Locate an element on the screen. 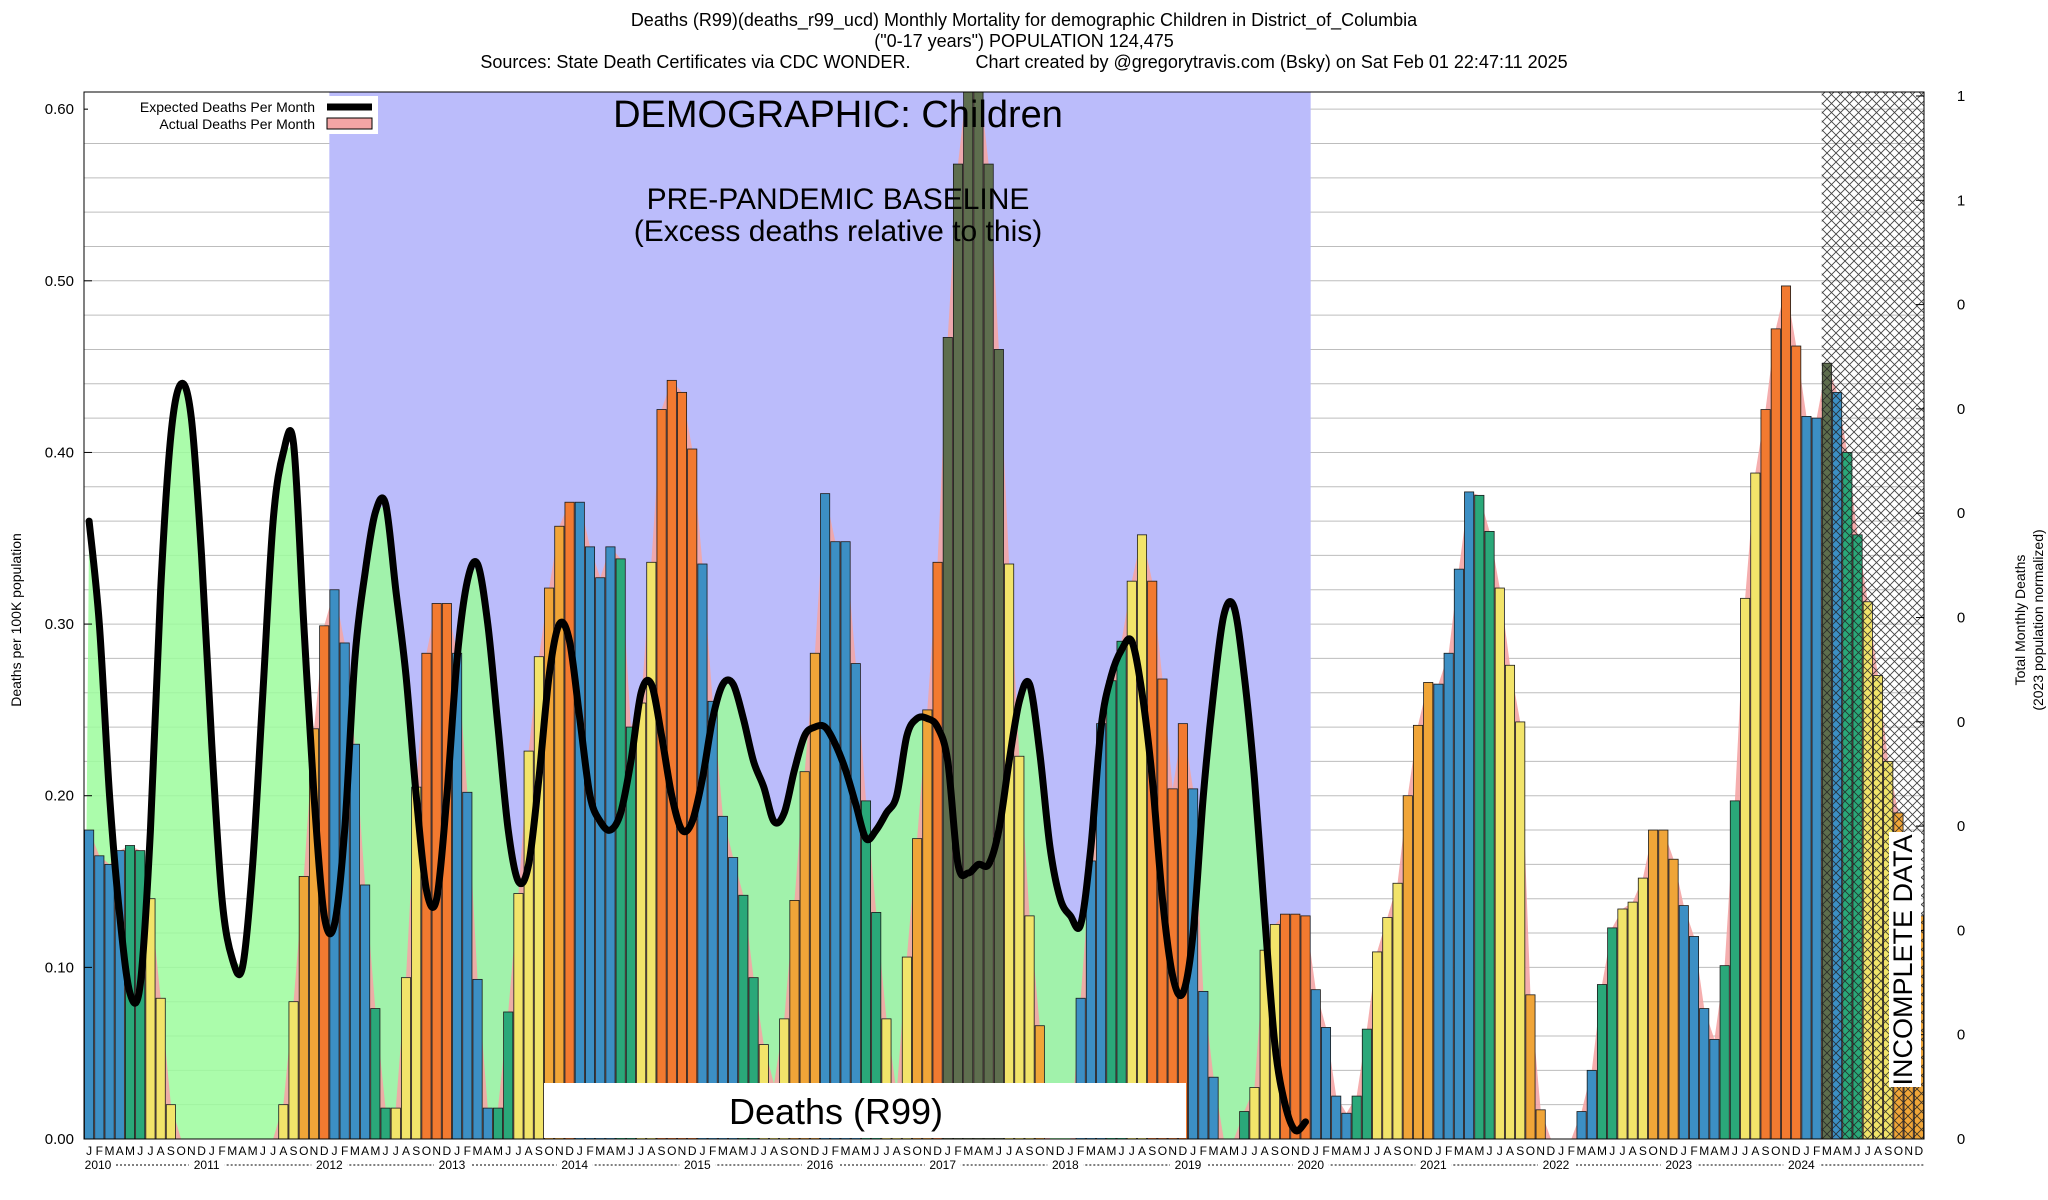 The width and height of the screenshot is (2048, 1200). year-tick-label: 2015 is located at coordinates (697, 1165).